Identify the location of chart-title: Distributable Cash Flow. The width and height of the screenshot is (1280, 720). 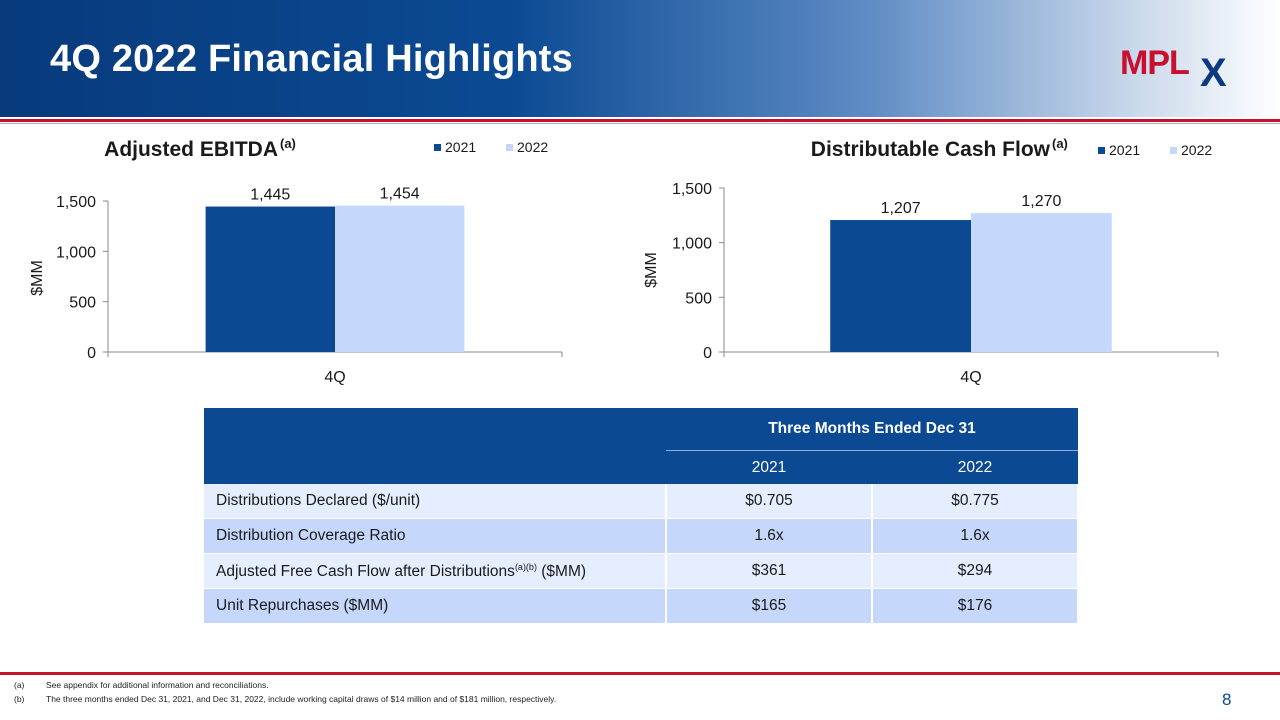
(931, 149).